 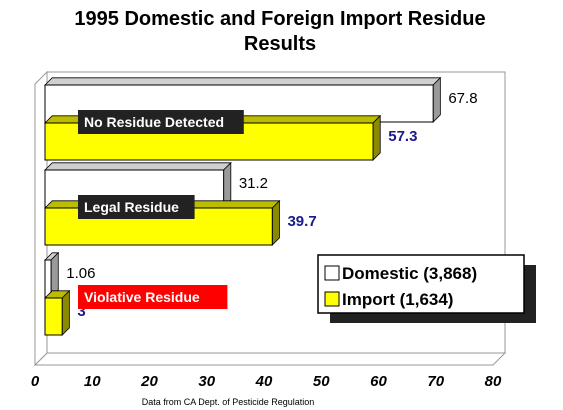 I want to click on bar-domestic-violative-residue, so click(x=52, y=274).